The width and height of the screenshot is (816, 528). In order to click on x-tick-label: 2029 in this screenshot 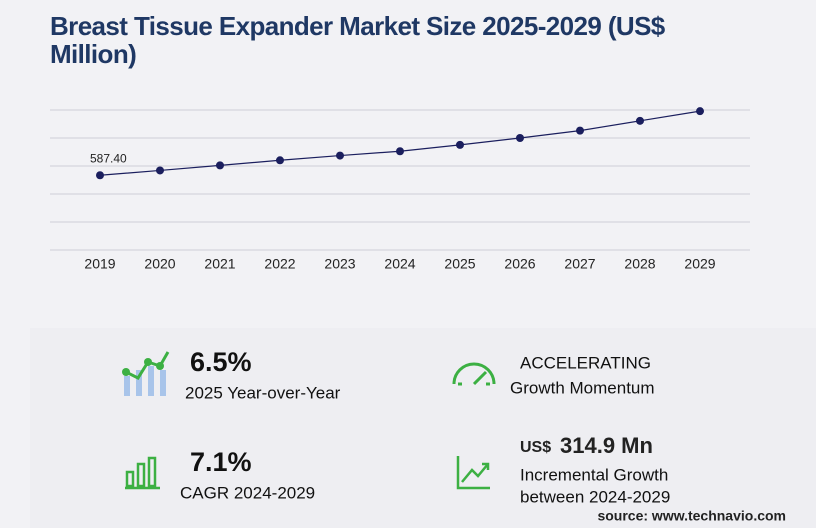, I will do `click(699, 264)`.